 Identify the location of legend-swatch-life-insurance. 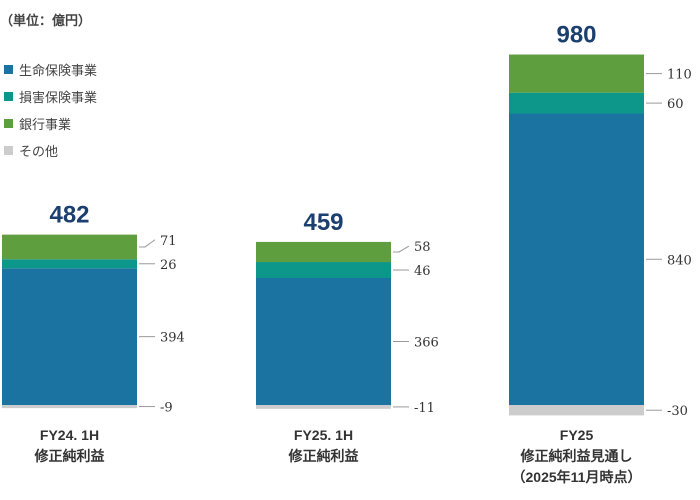
(8, 69).